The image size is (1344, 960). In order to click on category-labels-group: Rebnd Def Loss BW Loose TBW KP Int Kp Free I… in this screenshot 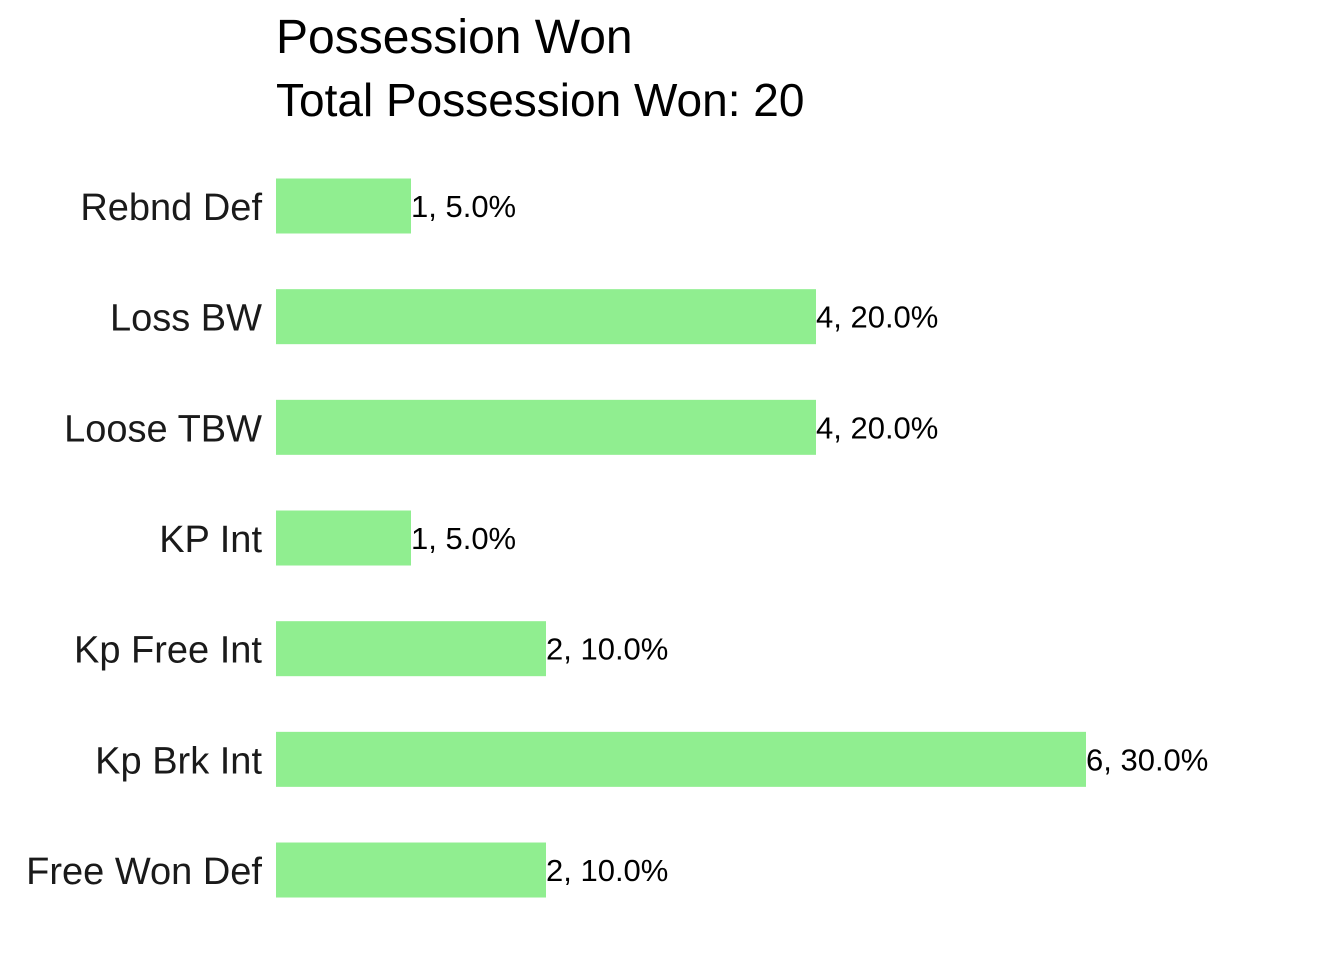, I will do `click(144, 540)`.